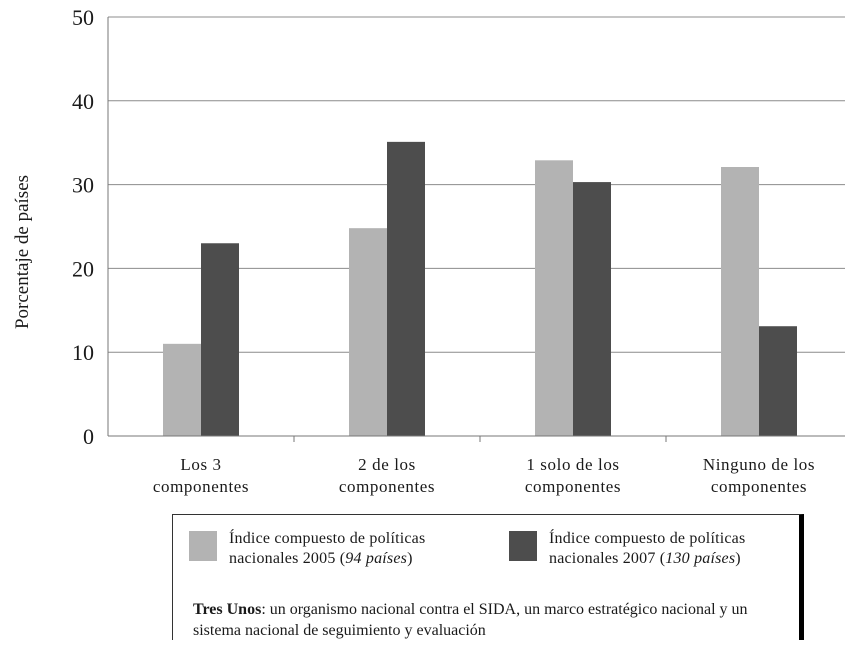  What do you see at coordinates (83, 17) in the screenshot?
I see `y-tick-label: 50` at bounding box center [83, 17].